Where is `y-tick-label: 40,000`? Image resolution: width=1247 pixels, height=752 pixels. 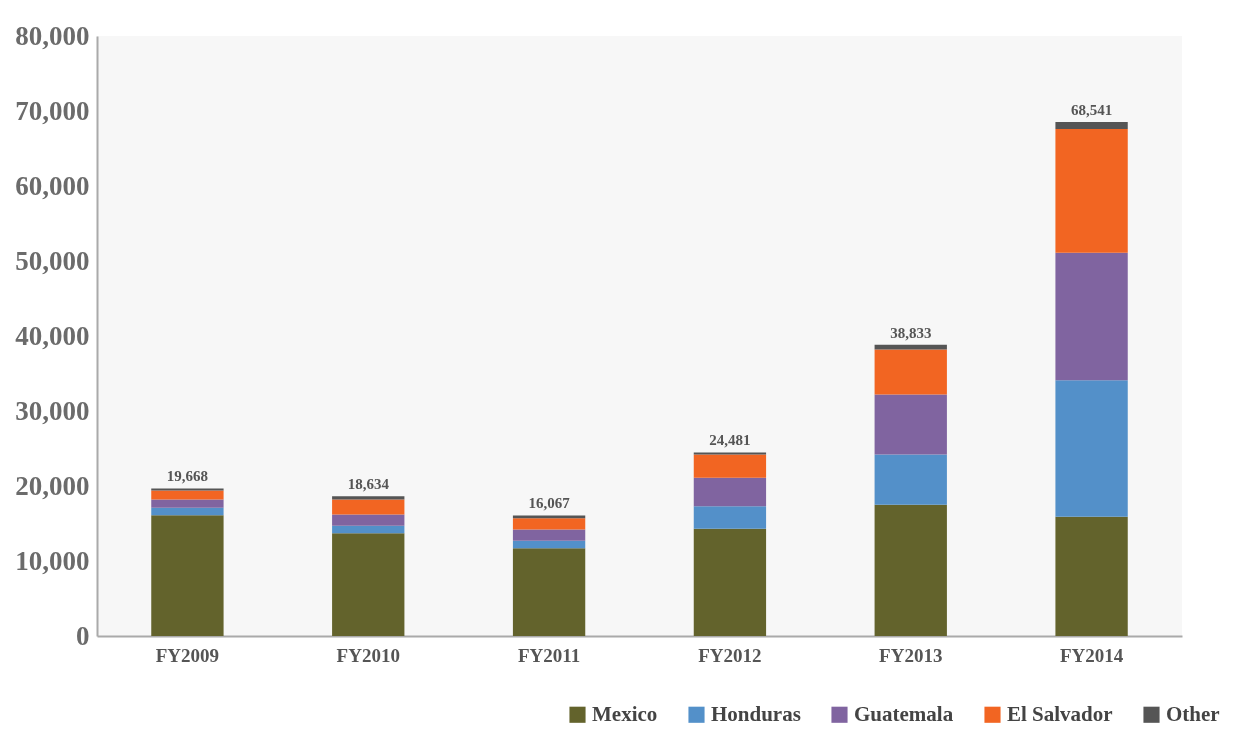
y-tick-label: 40,000 is located at coordinates (52, 335).